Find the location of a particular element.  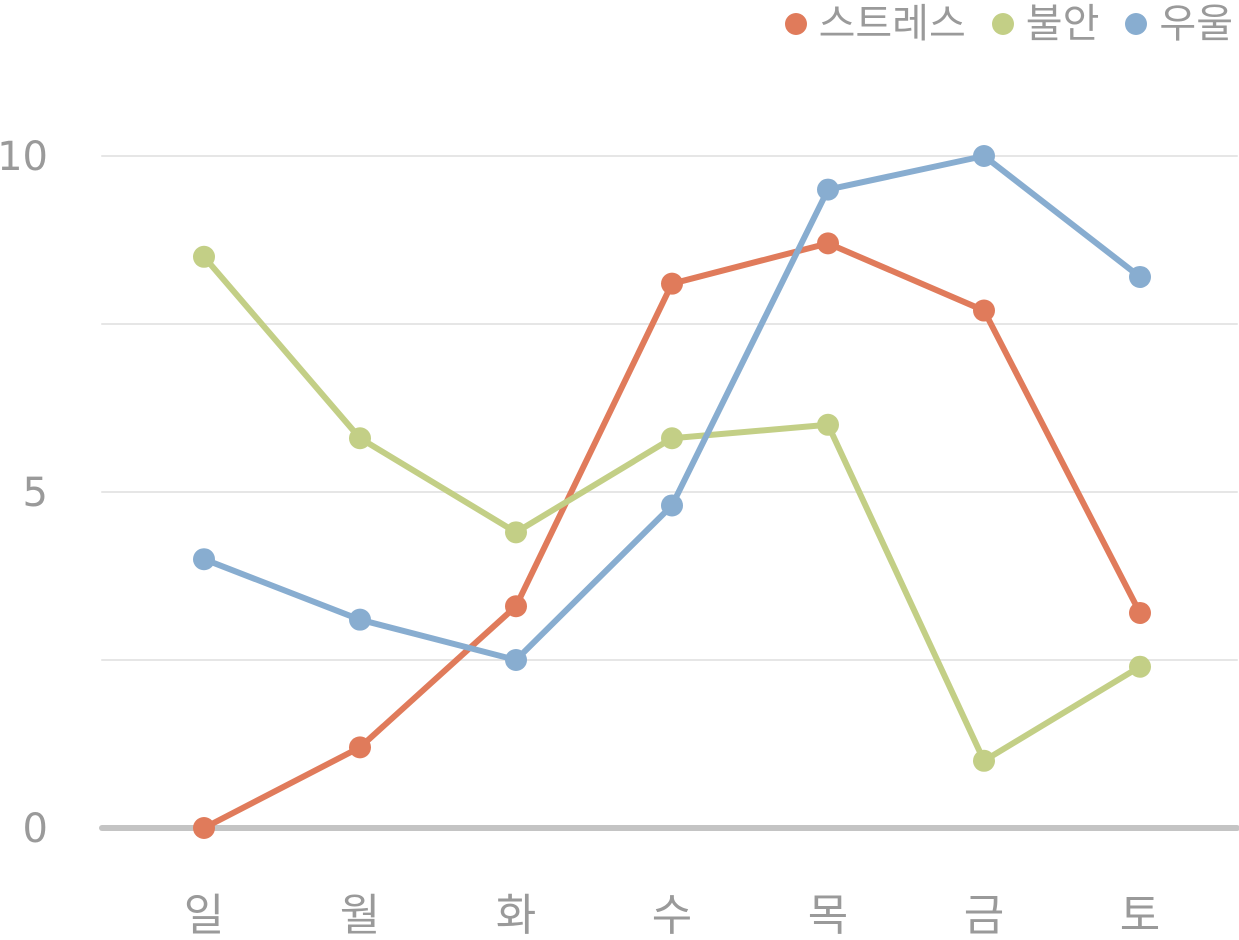

x-tick-label: 일 is located at coordinates (204, 915).